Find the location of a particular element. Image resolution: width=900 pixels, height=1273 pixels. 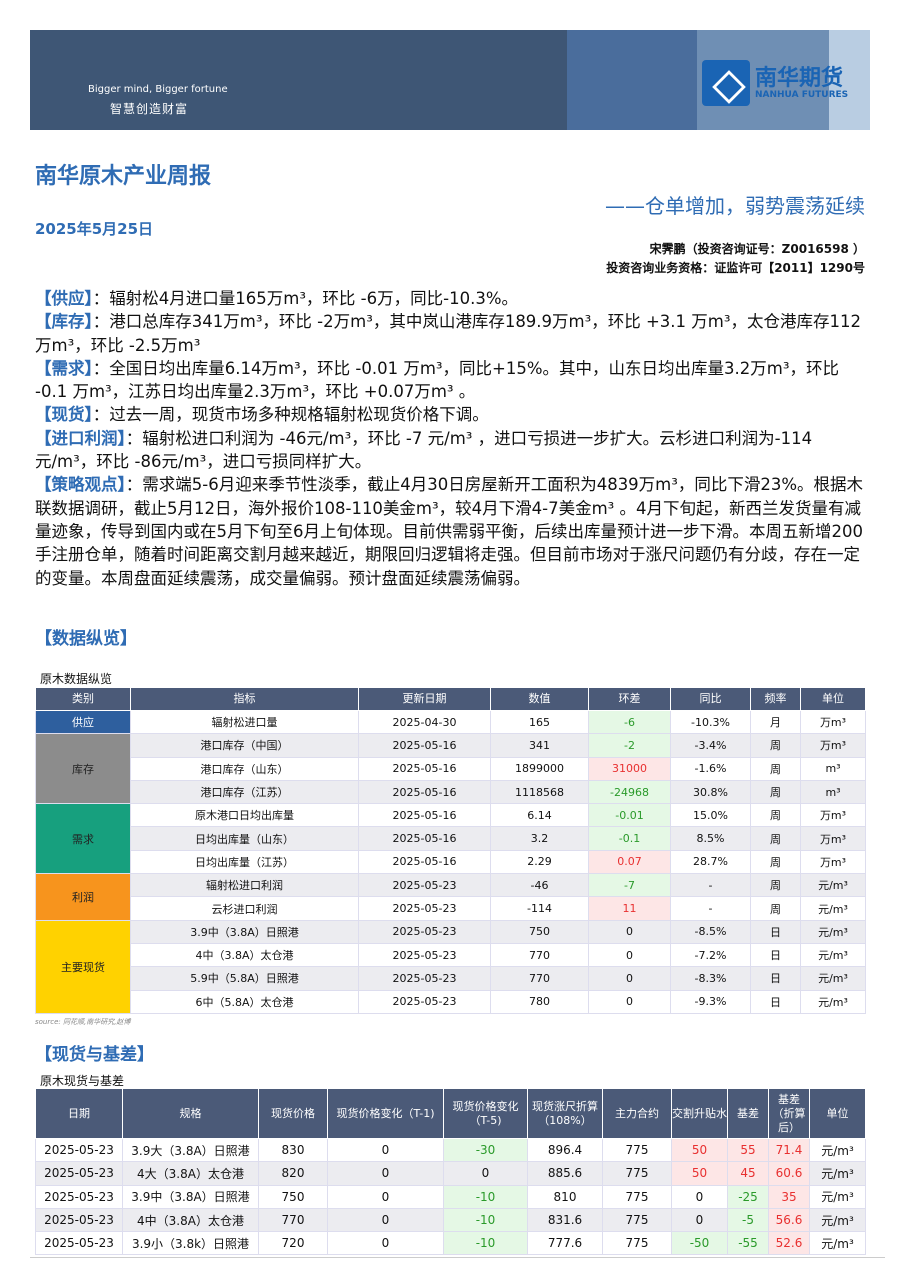

yoy-cell: -8.3% is located at coordinates (710, 978).